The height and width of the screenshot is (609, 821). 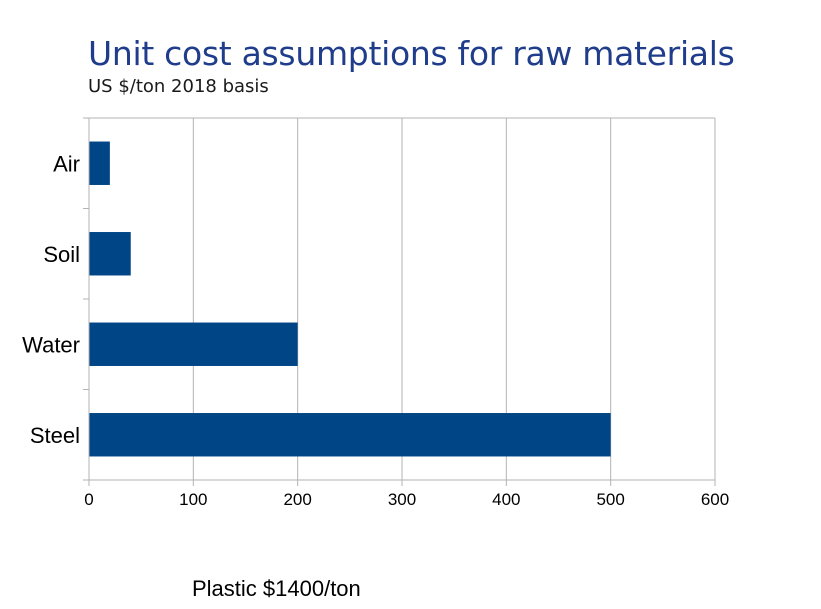 What do you see at coordinates (610, 499) in the screenshot?
I see `x-tick-label: 500` at bounding box center [610, 499].